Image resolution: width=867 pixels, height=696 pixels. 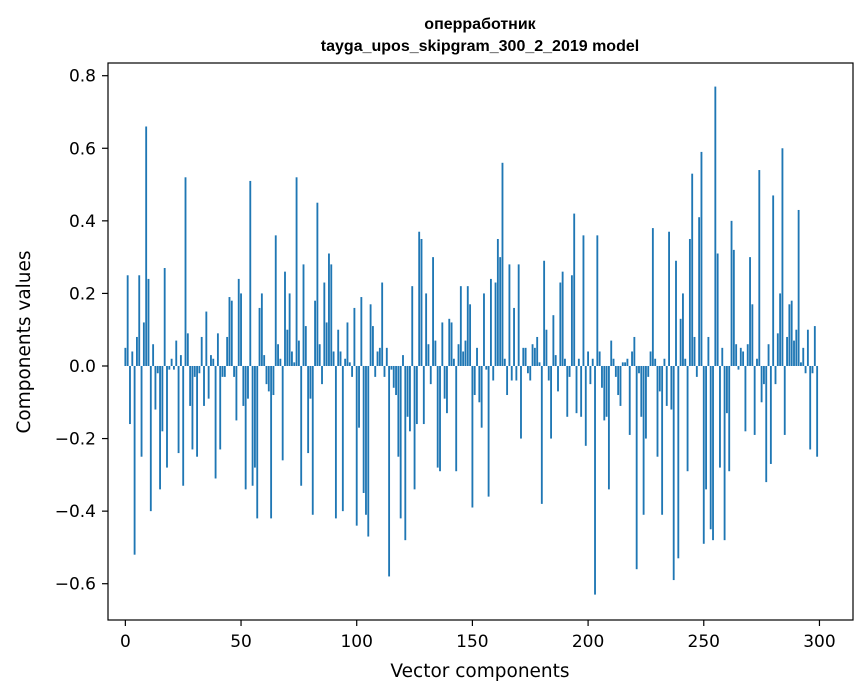 What do you see at coordinates (125, 642) in the screenshot?
I see `x-tick-label: 0` at bounding box center [125, 642].